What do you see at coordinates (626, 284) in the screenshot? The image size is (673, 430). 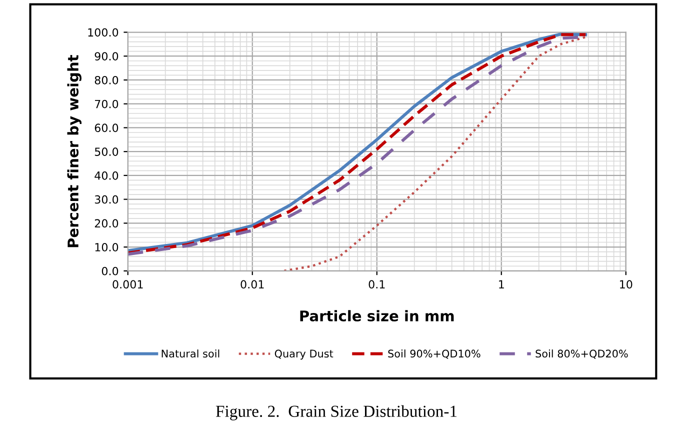 I see `x-tick-label: 10` at bounding box center [626, 284].